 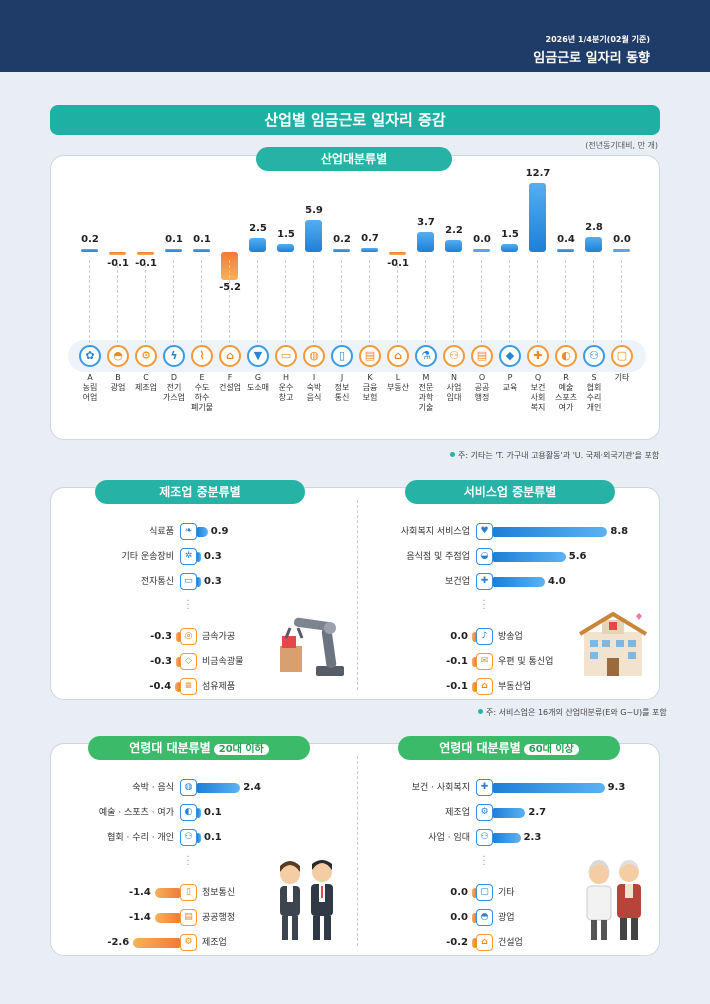 I want to click on header-bar: 2026년 1/4분기(02월 기준) 임금근로 일자리 동향, so click(x=355, y=36).